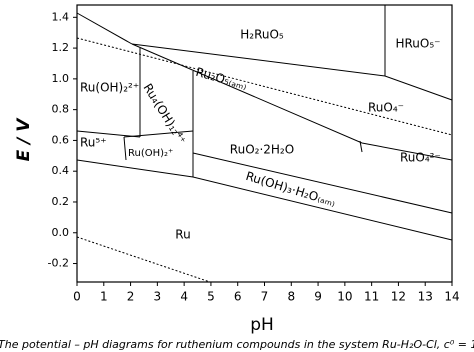 This screenshot has width=474, height=352. Describe the element at coordinates (61, 109) in the screenshot. I see `y-tick-label: 0.8` at that location.